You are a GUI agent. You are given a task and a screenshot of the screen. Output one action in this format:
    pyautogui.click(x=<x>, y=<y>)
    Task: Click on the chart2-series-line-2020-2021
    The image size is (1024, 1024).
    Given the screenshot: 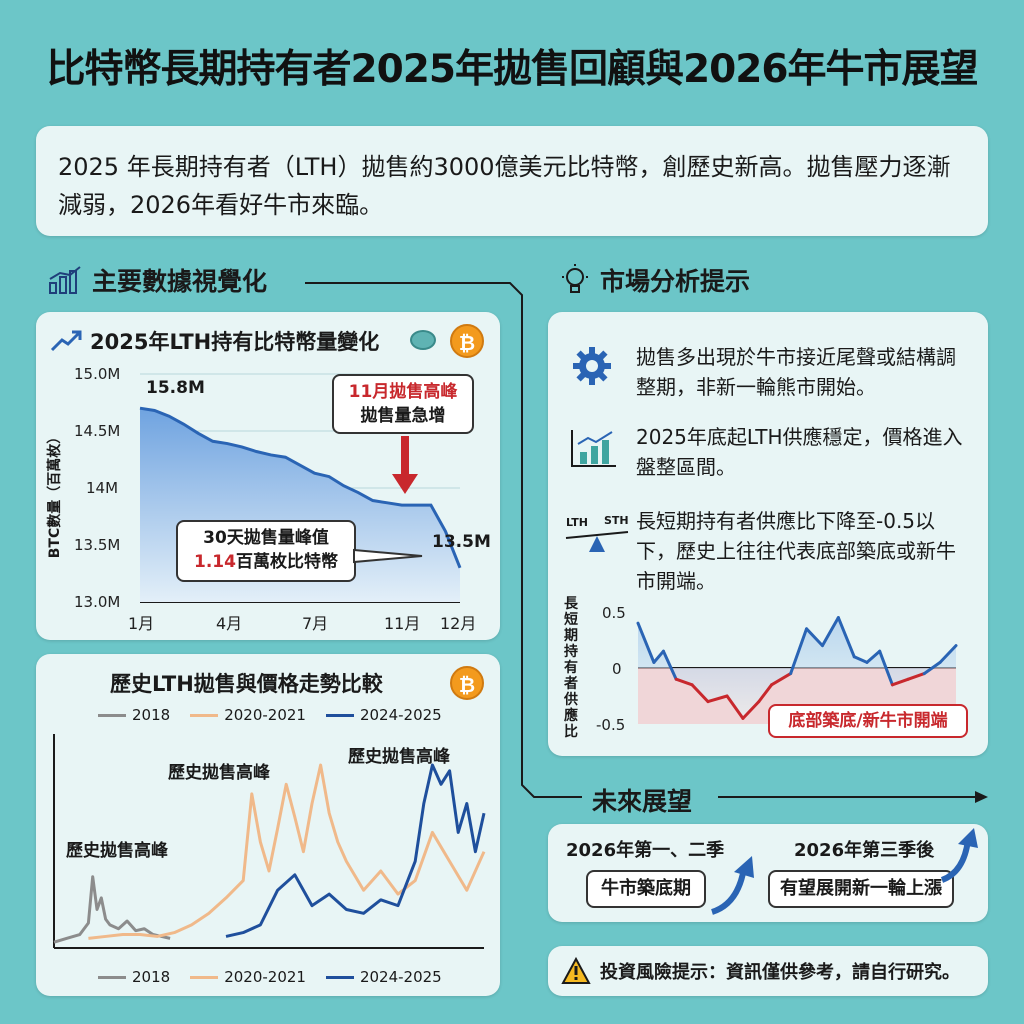 What is the action you would take?
    pyautogui.click(x=287, y=851)
    